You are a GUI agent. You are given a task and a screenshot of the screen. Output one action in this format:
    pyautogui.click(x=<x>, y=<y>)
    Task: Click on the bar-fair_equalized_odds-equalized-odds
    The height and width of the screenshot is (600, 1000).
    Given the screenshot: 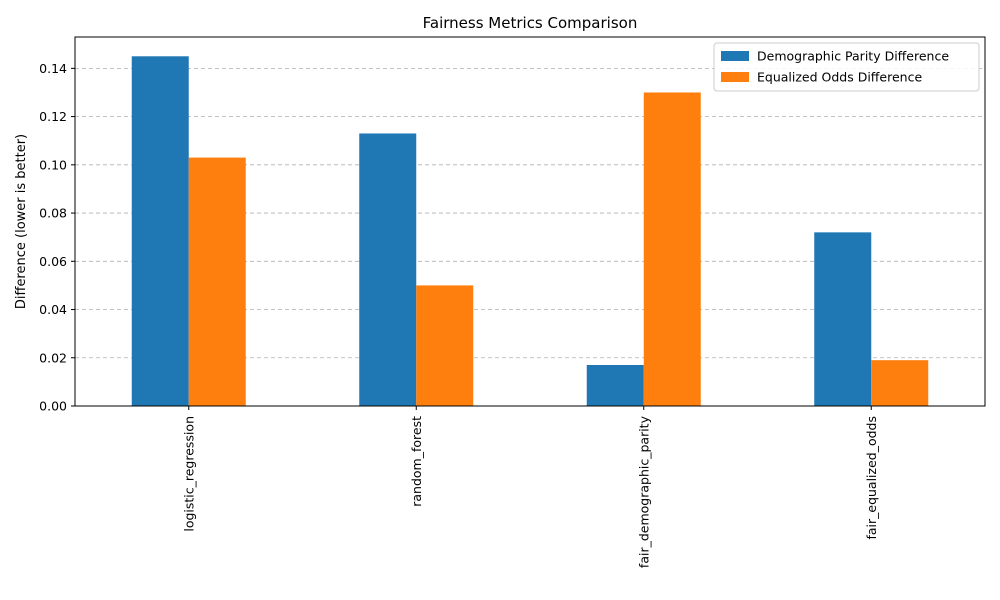 What is the action you would take?
    pyautogui.click(x=900, y=383)
    